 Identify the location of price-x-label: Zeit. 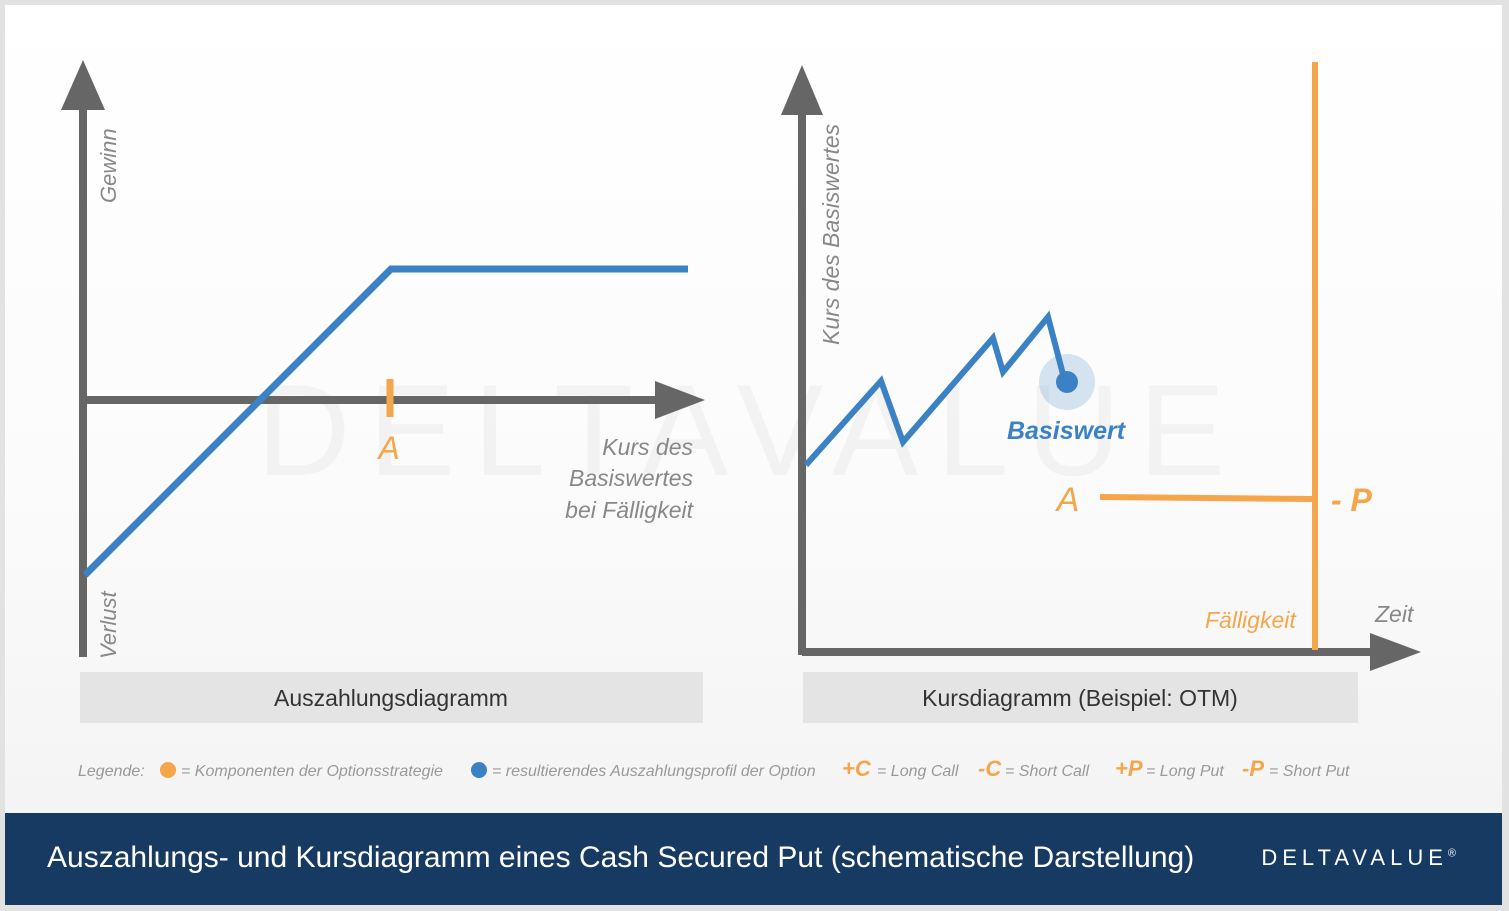
(1394, 614).